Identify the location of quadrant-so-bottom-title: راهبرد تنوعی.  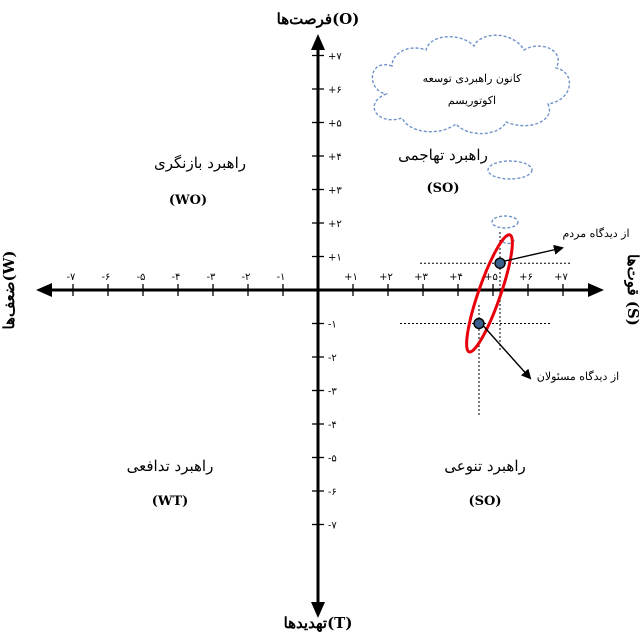
(484, 466).